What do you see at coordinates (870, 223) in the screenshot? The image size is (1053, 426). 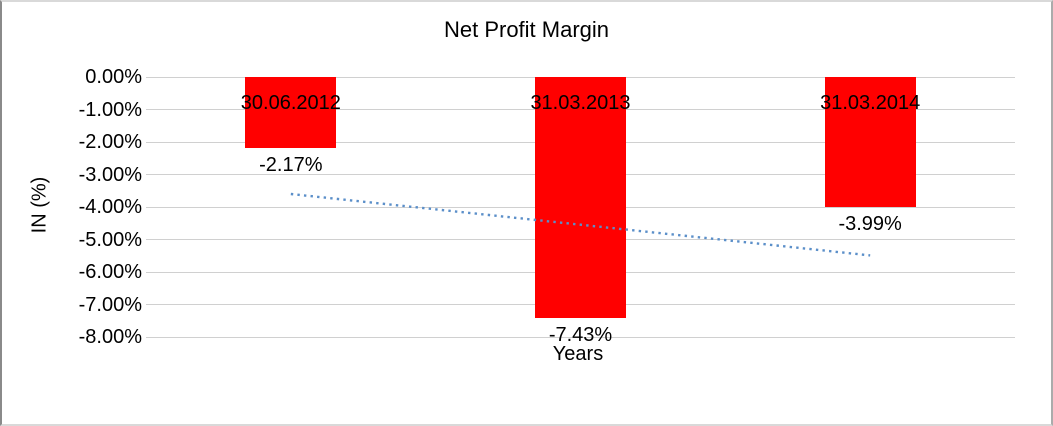 I see `value-label: -3.99%` at bounding box center [870, 223].